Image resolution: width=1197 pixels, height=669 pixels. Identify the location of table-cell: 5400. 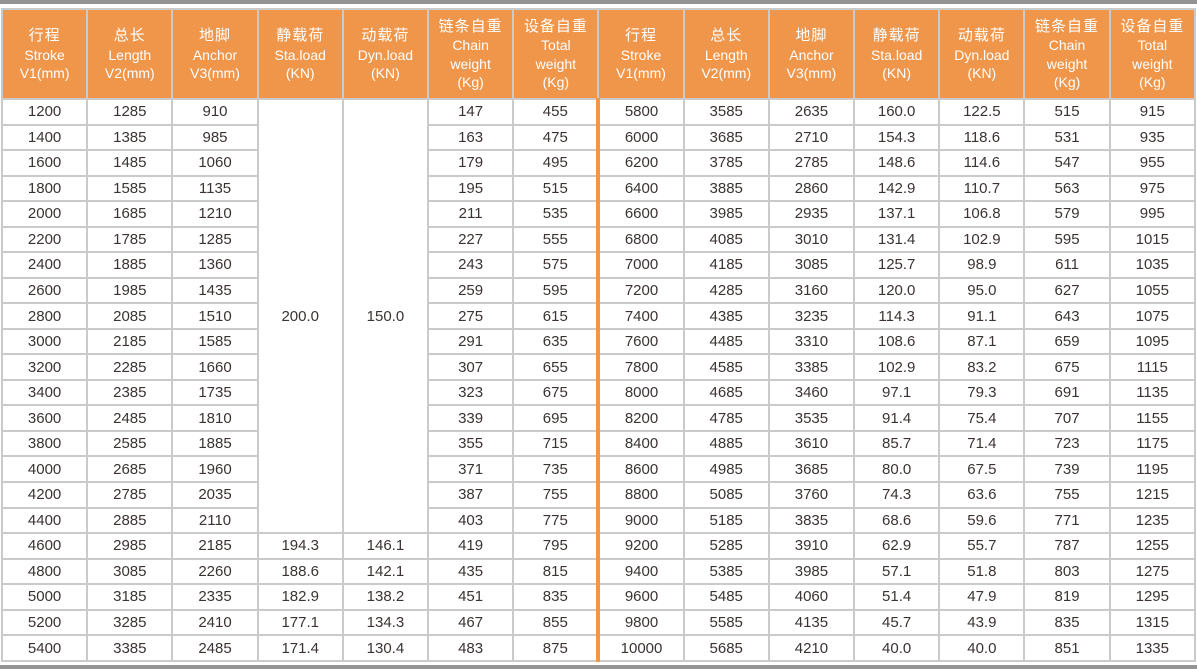
(44, 648).